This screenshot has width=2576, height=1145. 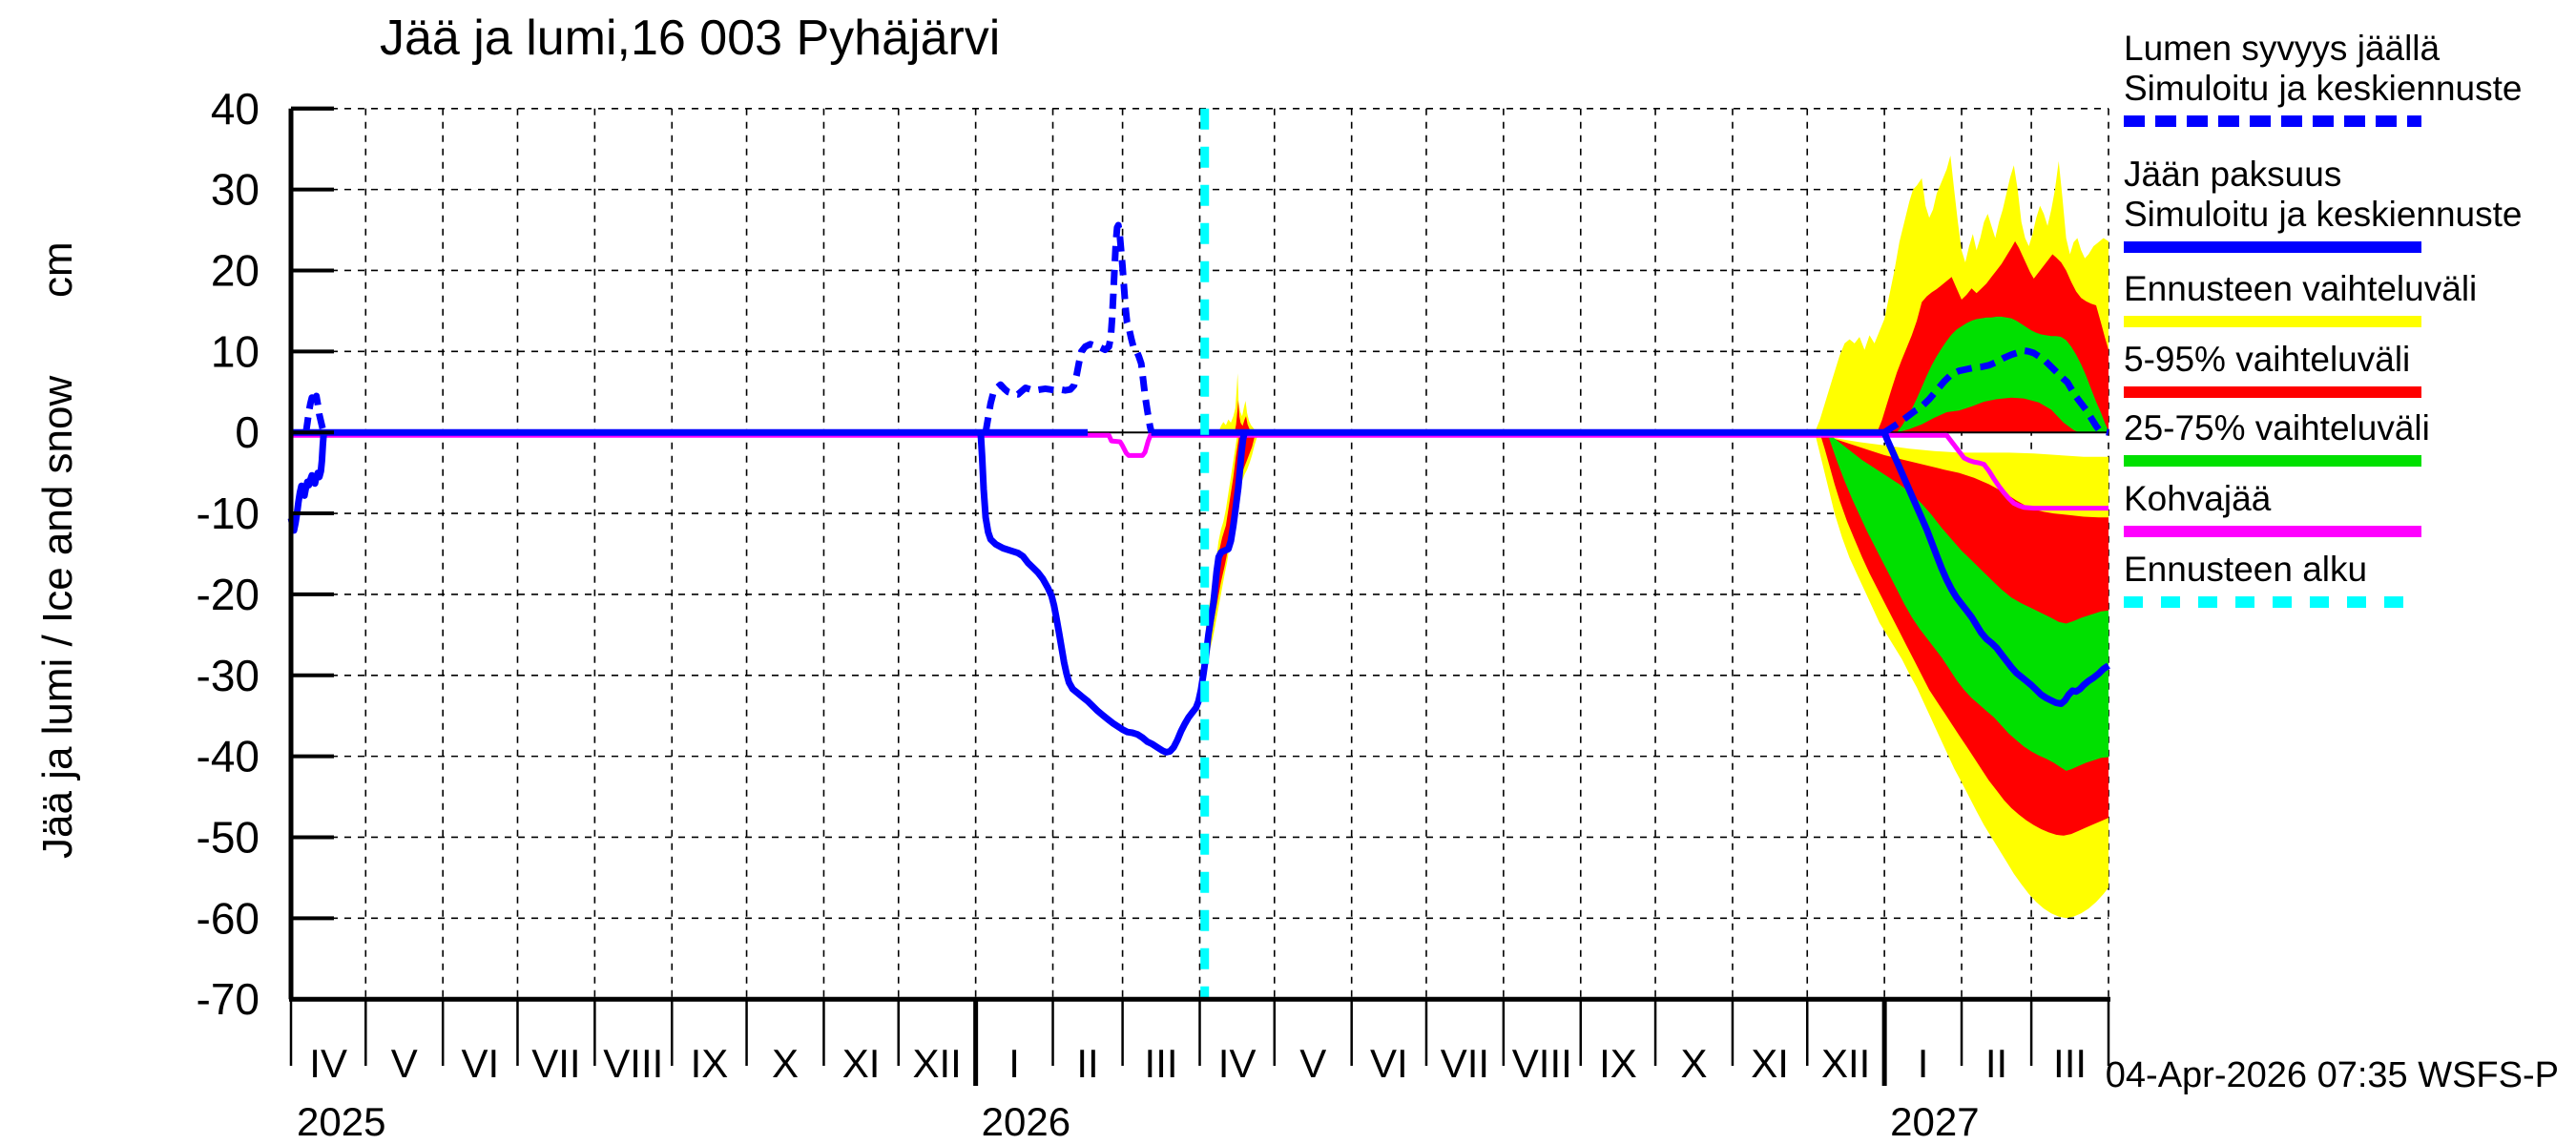 What do you see at coordinates (1026, 1121) in the screenshot?
I see `year-label: 2026` at bounding box center [1026, 1121].